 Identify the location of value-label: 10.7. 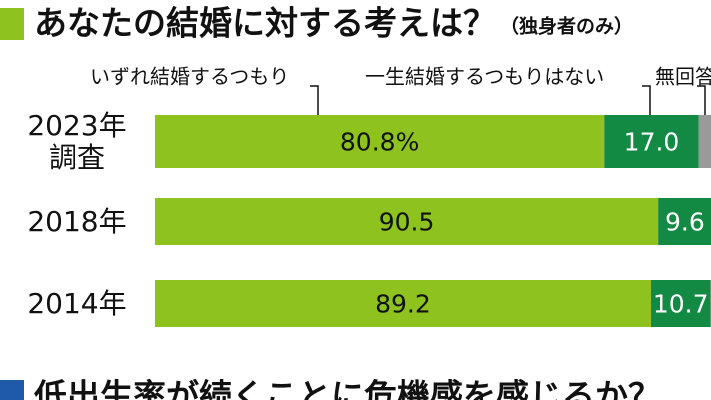
(681, 304).